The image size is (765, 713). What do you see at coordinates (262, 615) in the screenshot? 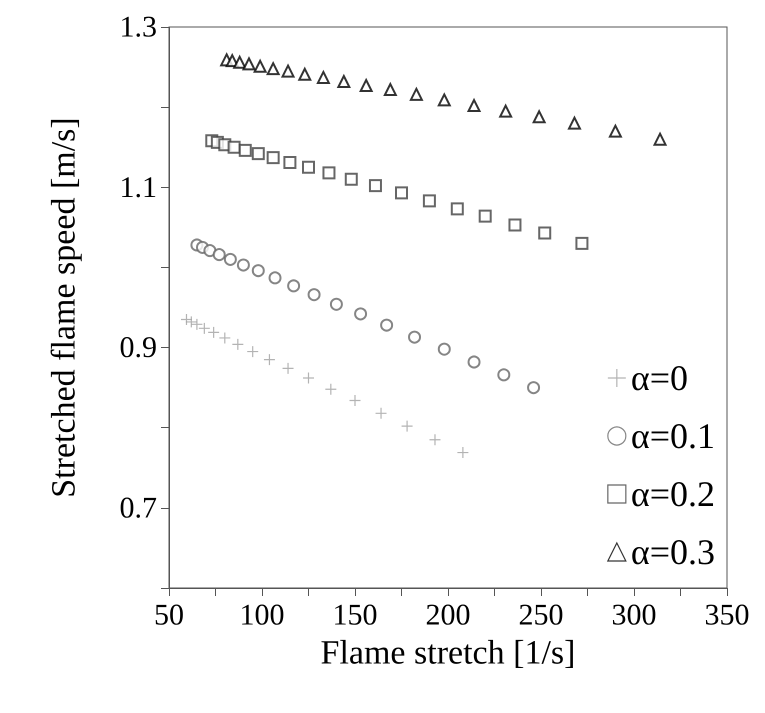
I see `x-tick-label: 100` at bounding box center [262, 615].